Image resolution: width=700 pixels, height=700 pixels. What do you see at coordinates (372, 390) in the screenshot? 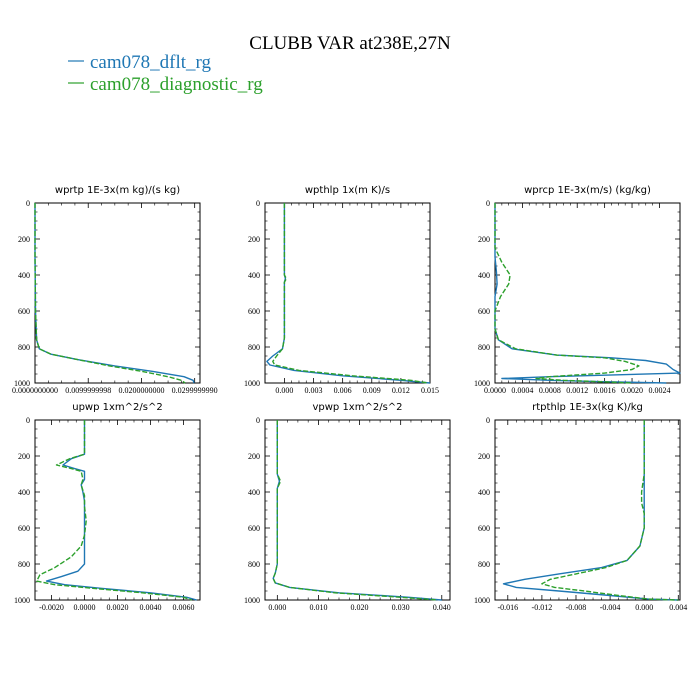
I see `x-tick-label: 0.009` at bounding box center [372, 390].